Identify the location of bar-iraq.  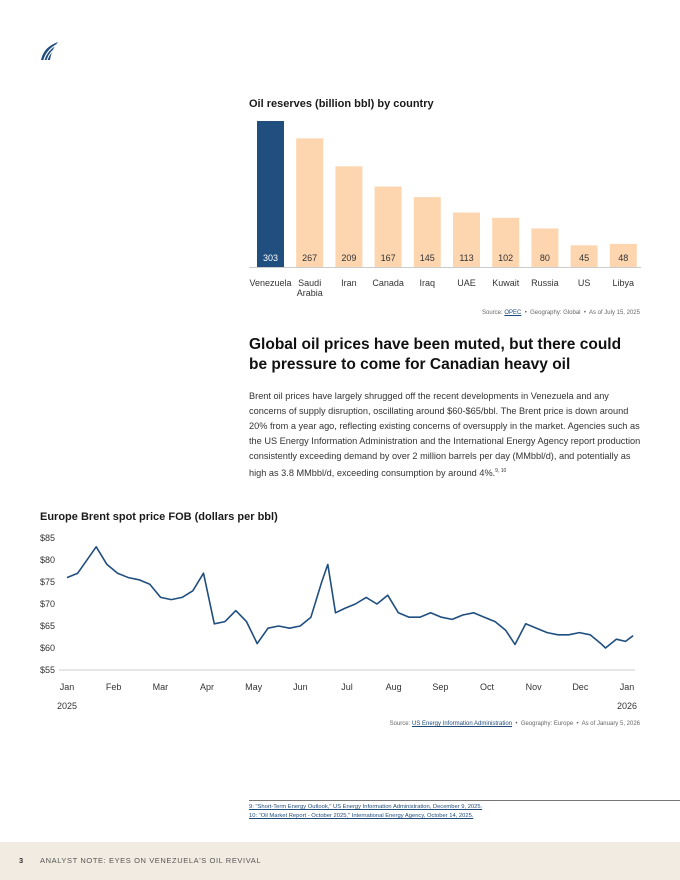
(427, 232).